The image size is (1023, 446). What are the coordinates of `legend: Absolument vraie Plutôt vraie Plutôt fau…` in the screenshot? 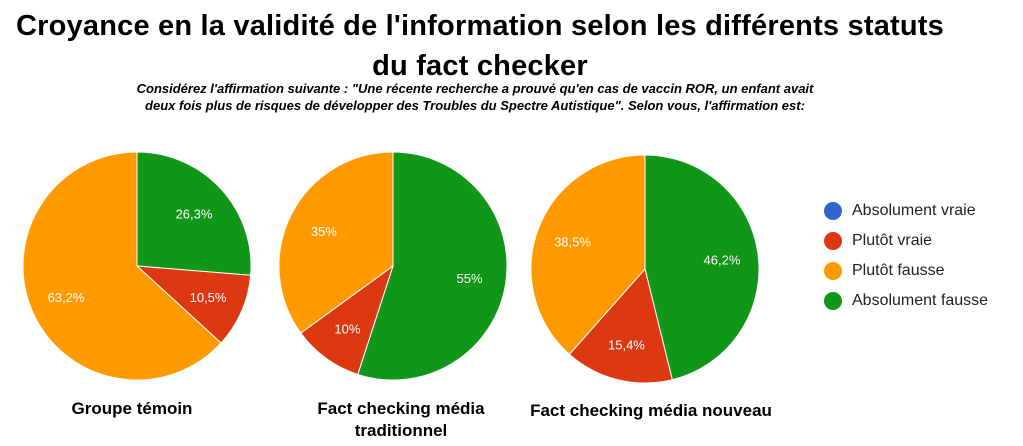 It's located at (906, 256).